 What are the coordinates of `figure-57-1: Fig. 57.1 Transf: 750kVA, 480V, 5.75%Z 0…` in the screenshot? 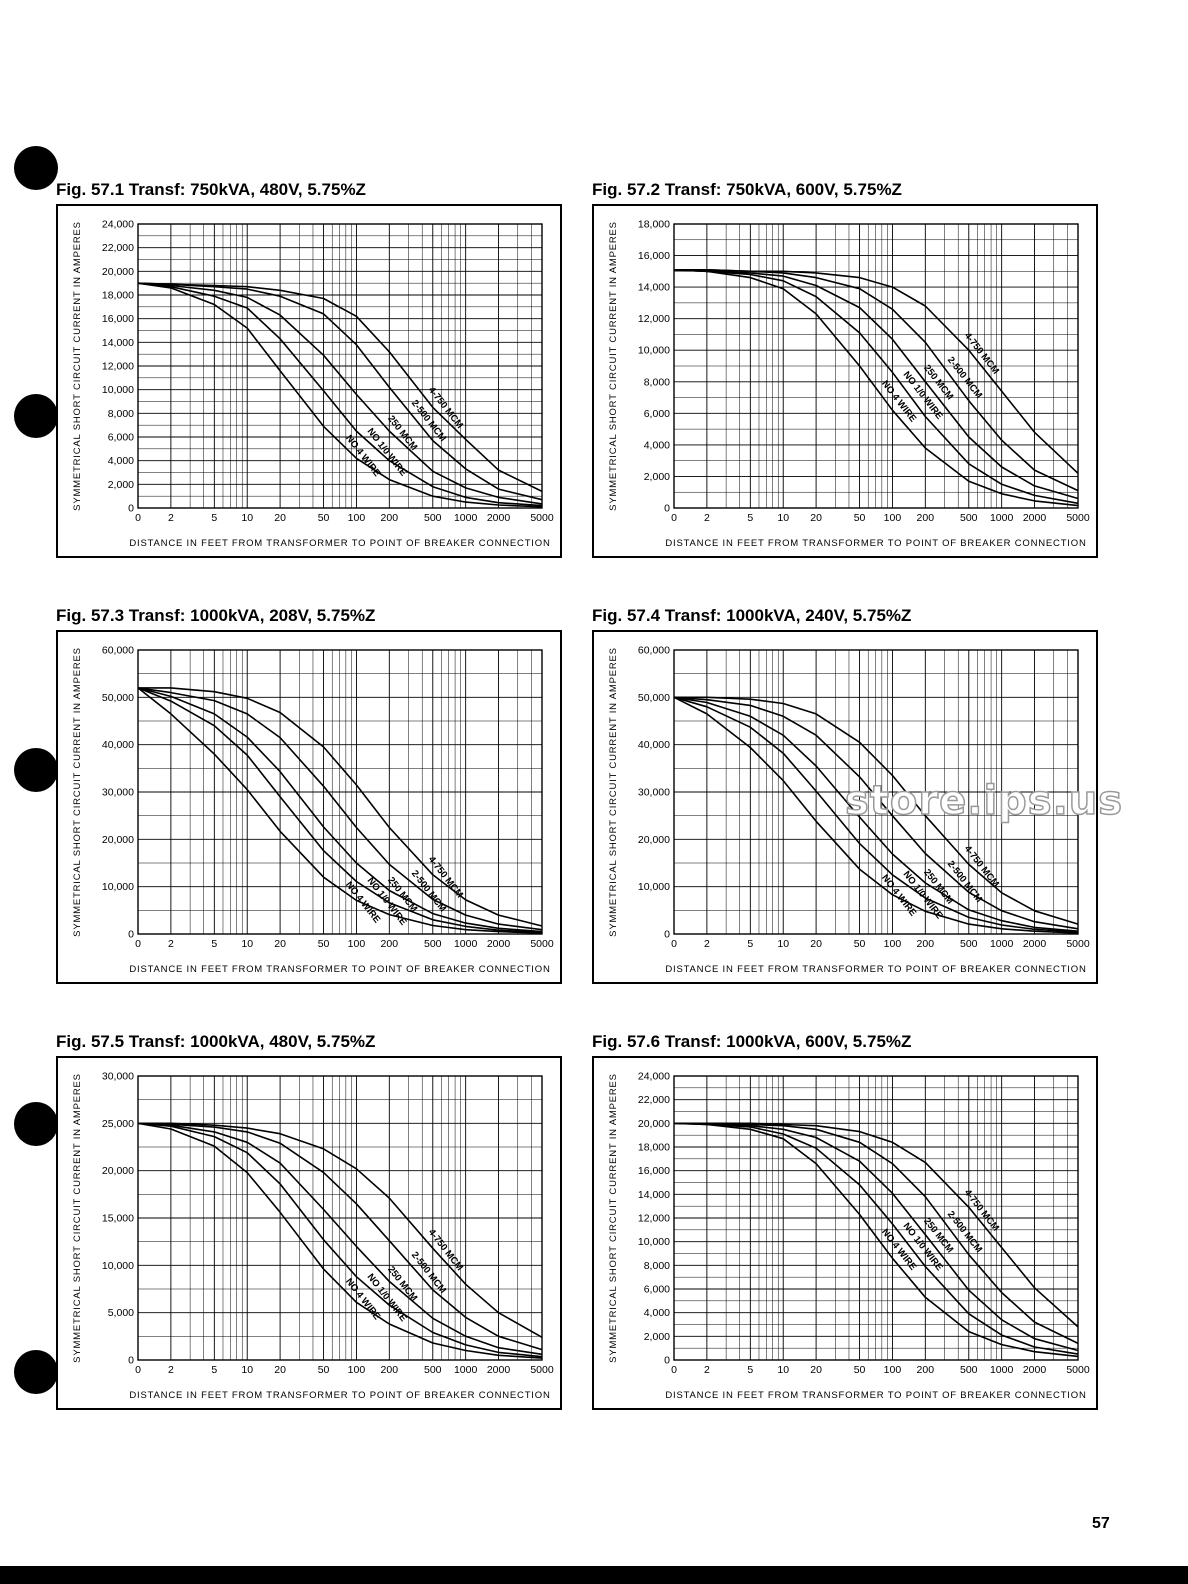 It's located at (309, 368).